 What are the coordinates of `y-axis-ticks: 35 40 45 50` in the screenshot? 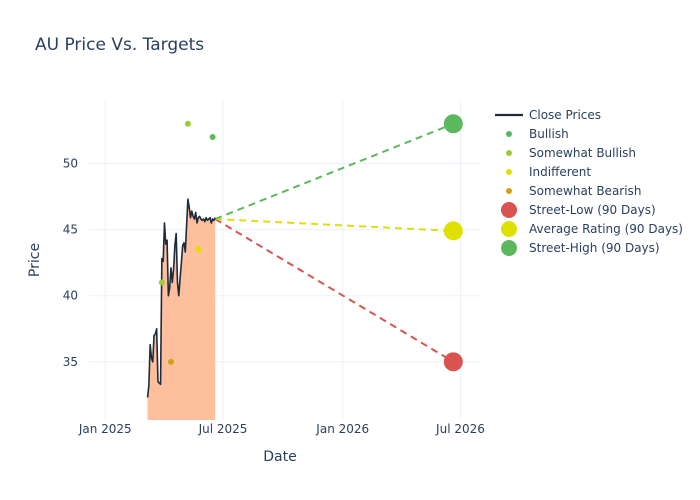 It's located at (70, 262).